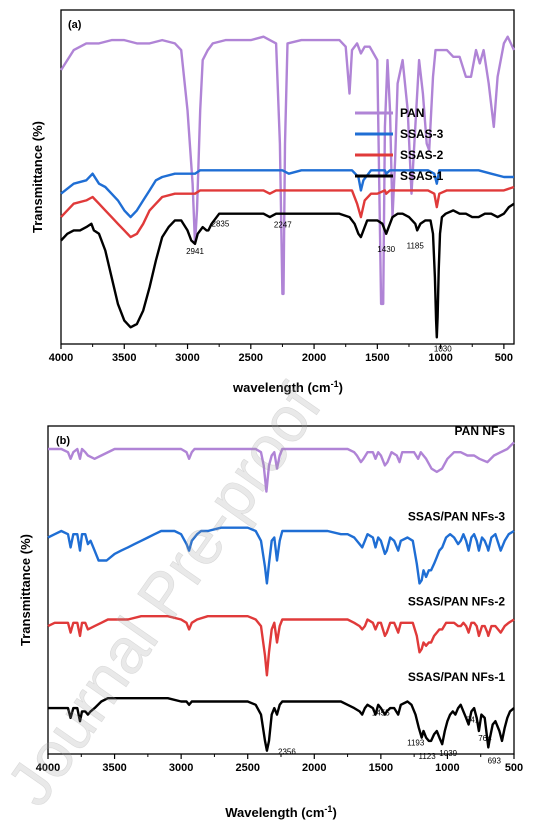  Describe the element at coordinates (221, 223) in the screenshot. I see `peak-label-2835: 2835` at that location.